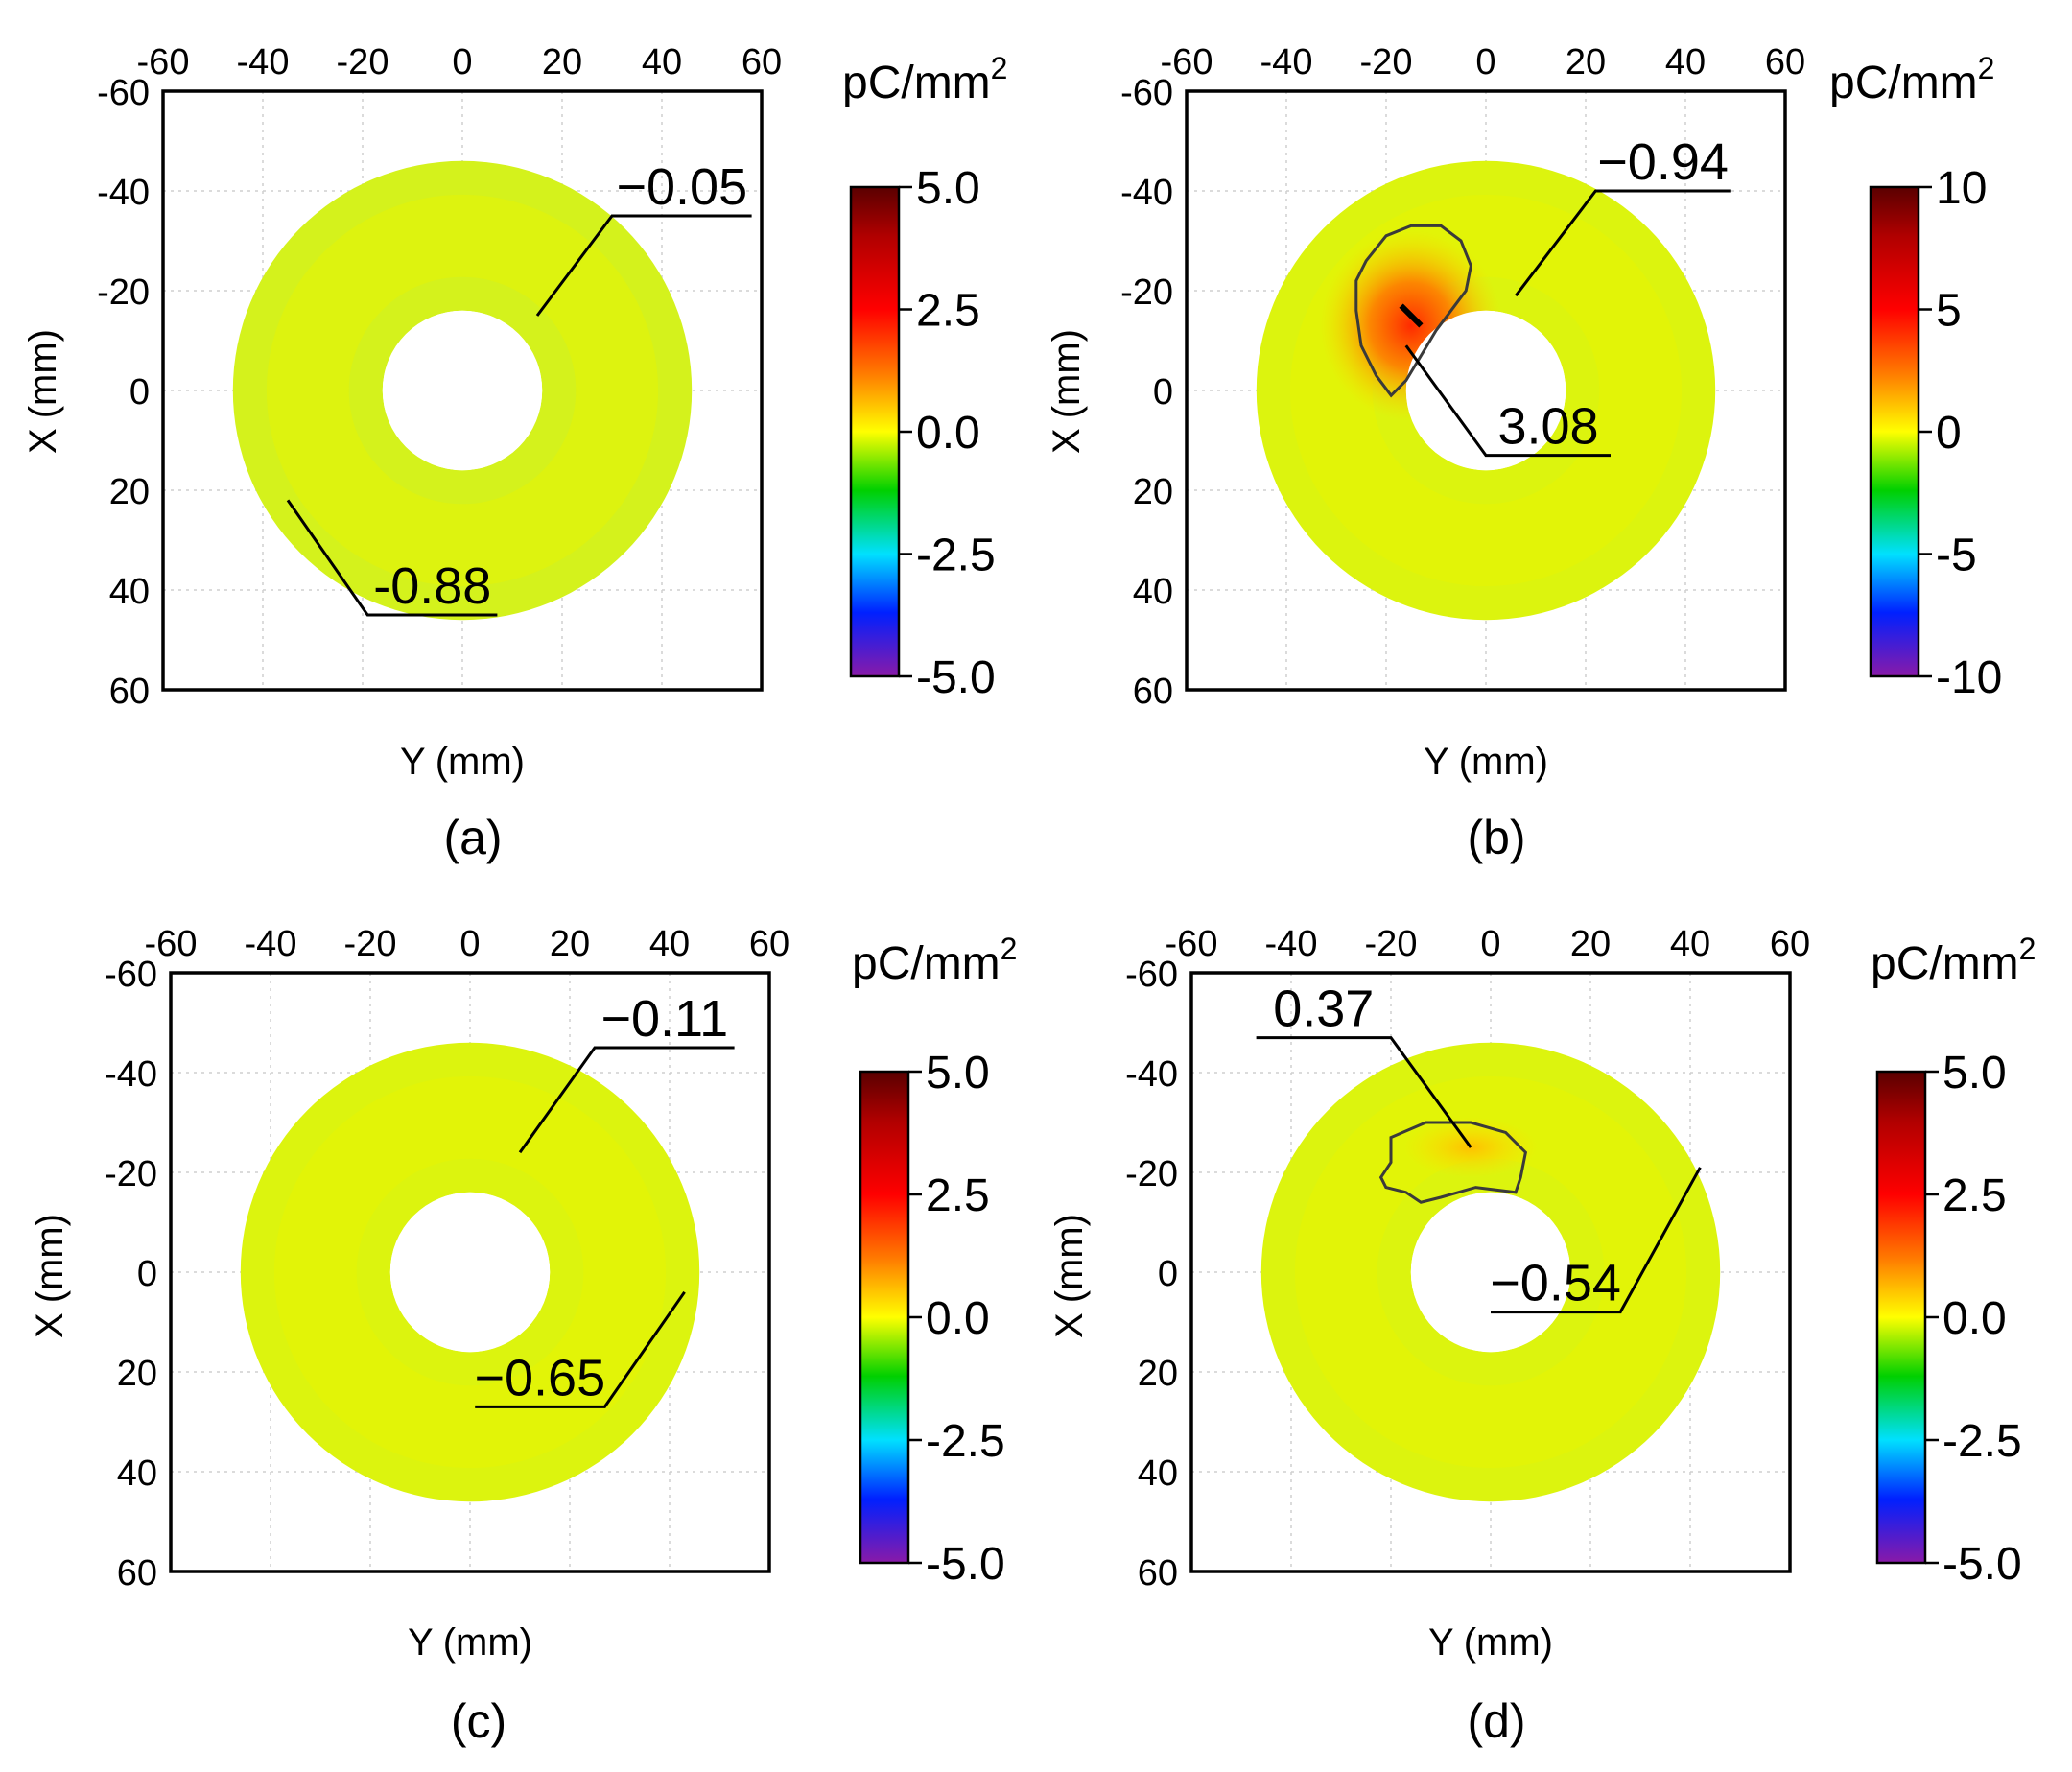  I want to click on panel-caption: (a), so click(472, 837).